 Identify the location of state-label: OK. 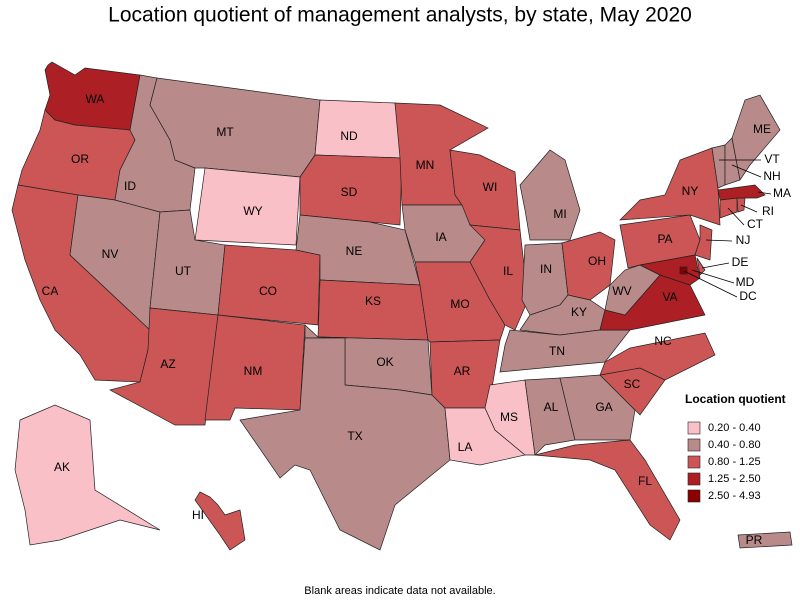
(384, 362).